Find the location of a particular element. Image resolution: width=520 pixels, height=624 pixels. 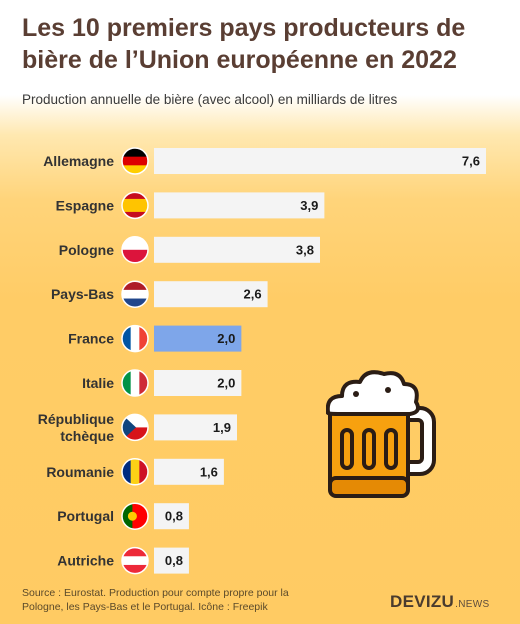

value-label-3: 2,6 is located at coordinates (253, 294).